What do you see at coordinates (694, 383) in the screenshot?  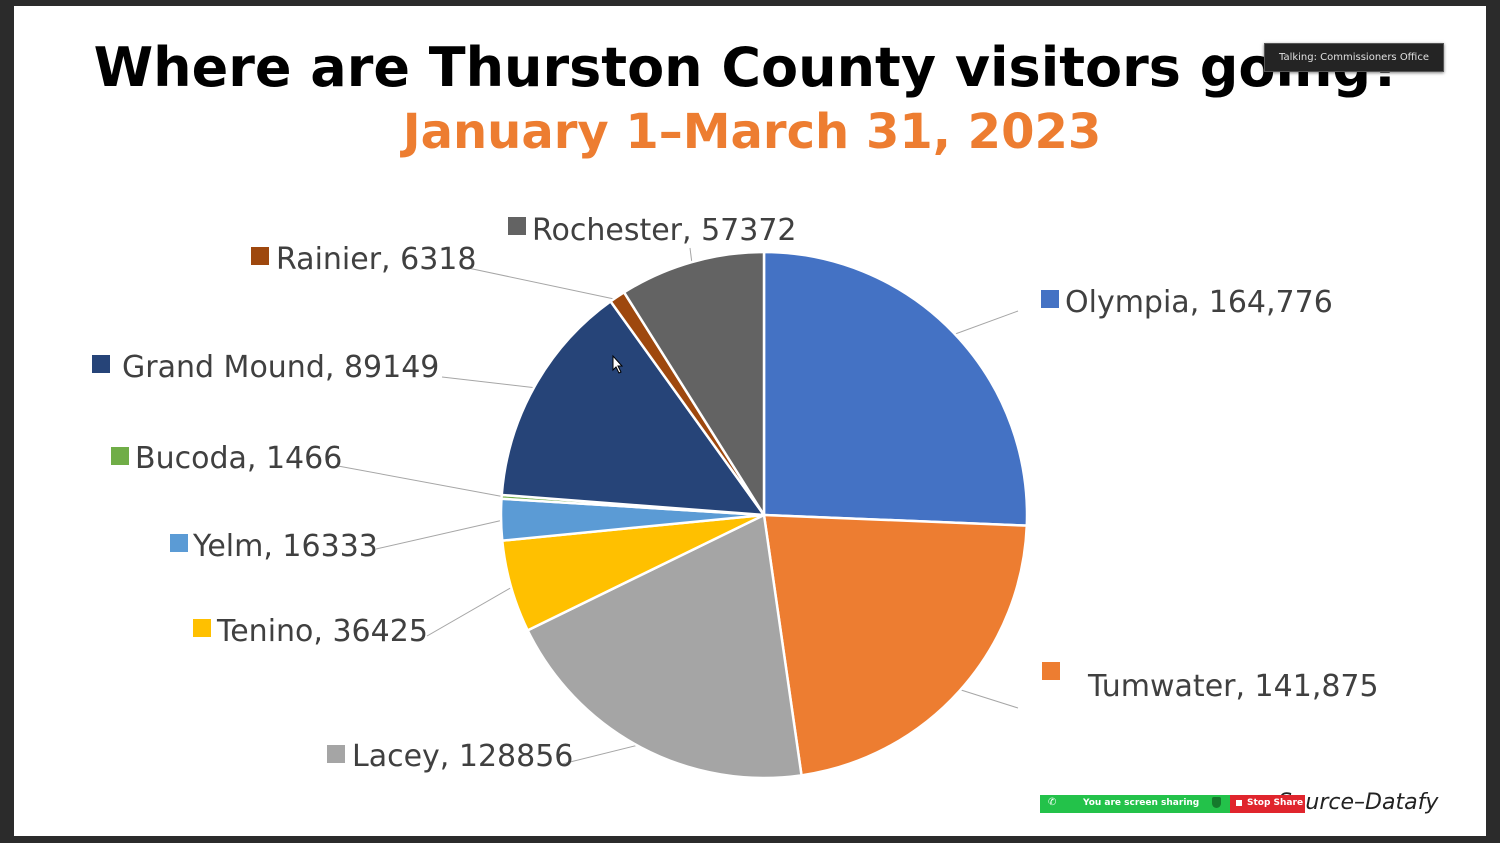 I see `pie-slice-rochester` at bounding box center [694, 383].